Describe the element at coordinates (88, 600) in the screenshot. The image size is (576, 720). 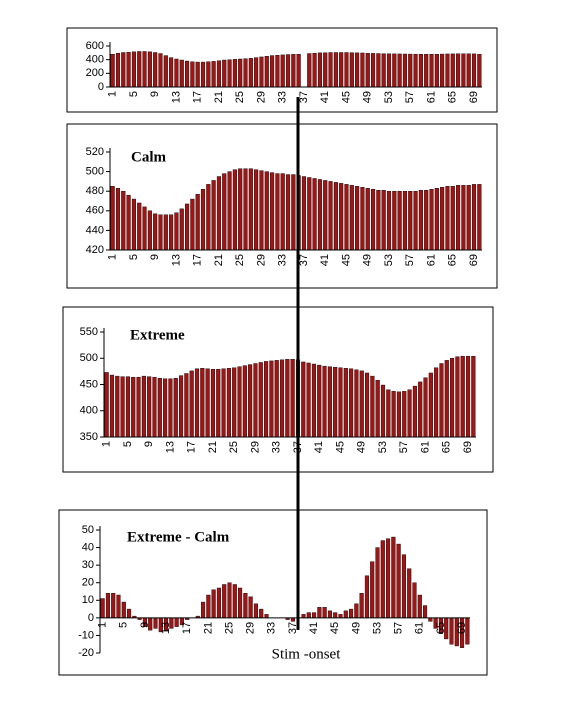
I see `y-tick-label: 10` at that location.